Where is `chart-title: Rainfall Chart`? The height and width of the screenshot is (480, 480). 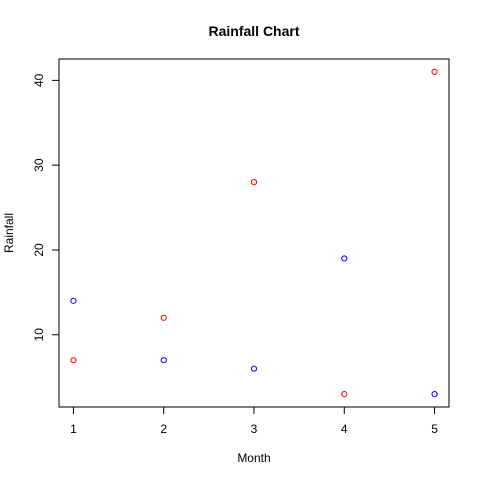
chart-title: Rainfall Chart is located at coordinates (253, 31).